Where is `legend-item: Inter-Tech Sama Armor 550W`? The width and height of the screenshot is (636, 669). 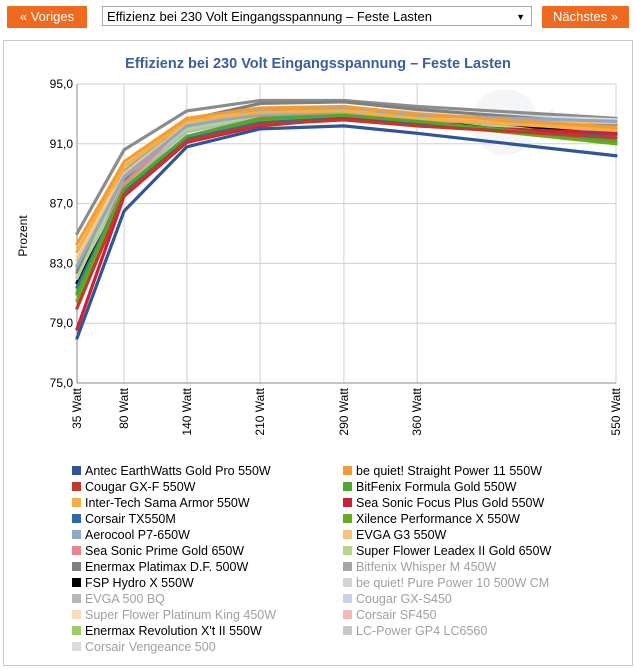 legend-item: Inter-Tech Sama Armor 550W is located at coordinates (161, 503).